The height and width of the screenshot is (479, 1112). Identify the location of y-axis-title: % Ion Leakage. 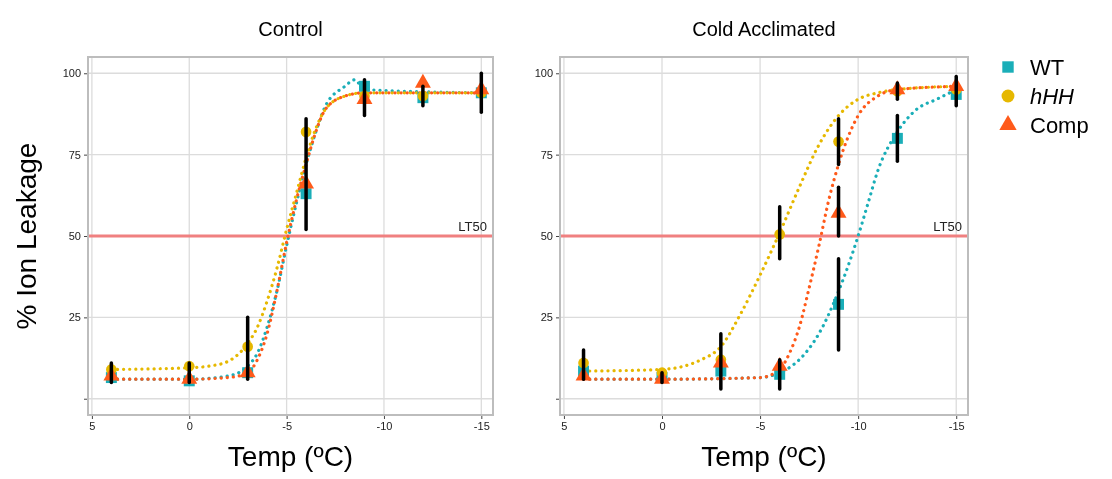
(26, 236).